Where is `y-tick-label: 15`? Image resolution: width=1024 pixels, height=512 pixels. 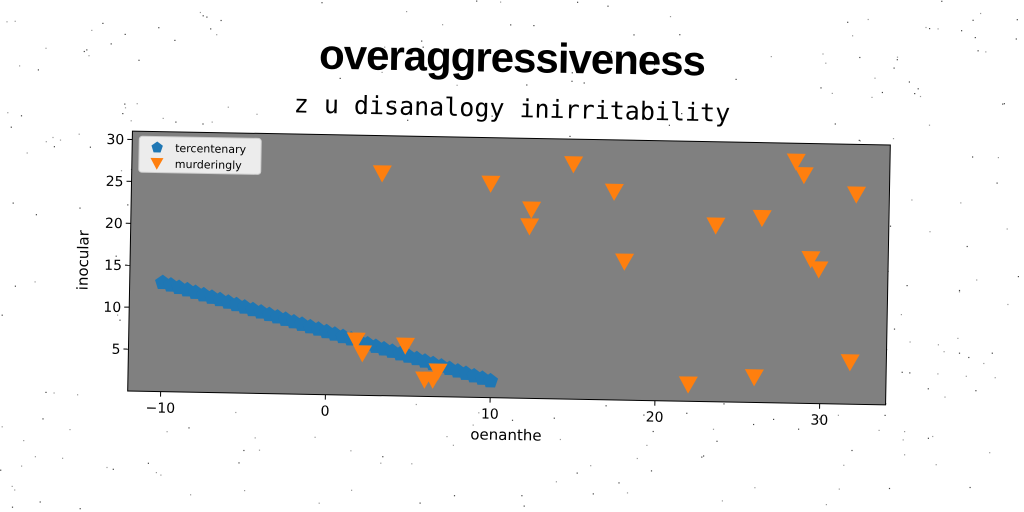 y-tick-label: 15 is located at coordinates (113, 266).